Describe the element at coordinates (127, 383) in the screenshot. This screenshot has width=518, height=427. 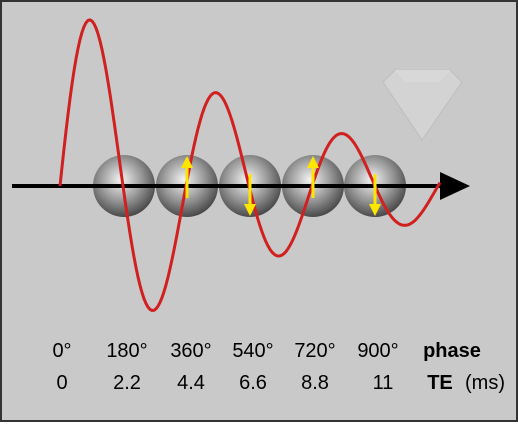
I see `te-label: 2.2` at that location.